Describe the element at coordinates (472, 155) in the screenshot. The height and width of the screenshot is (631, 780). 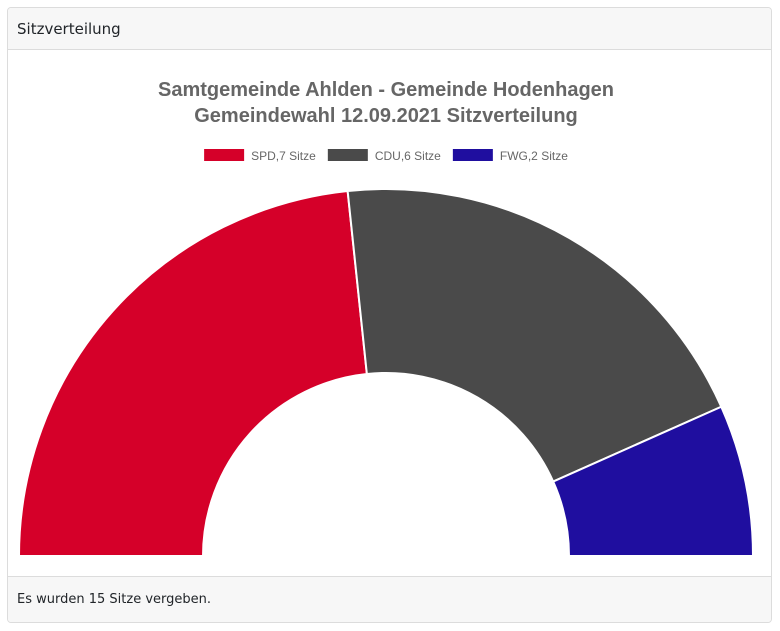
I see `legend-swatch-fwg` at that location.